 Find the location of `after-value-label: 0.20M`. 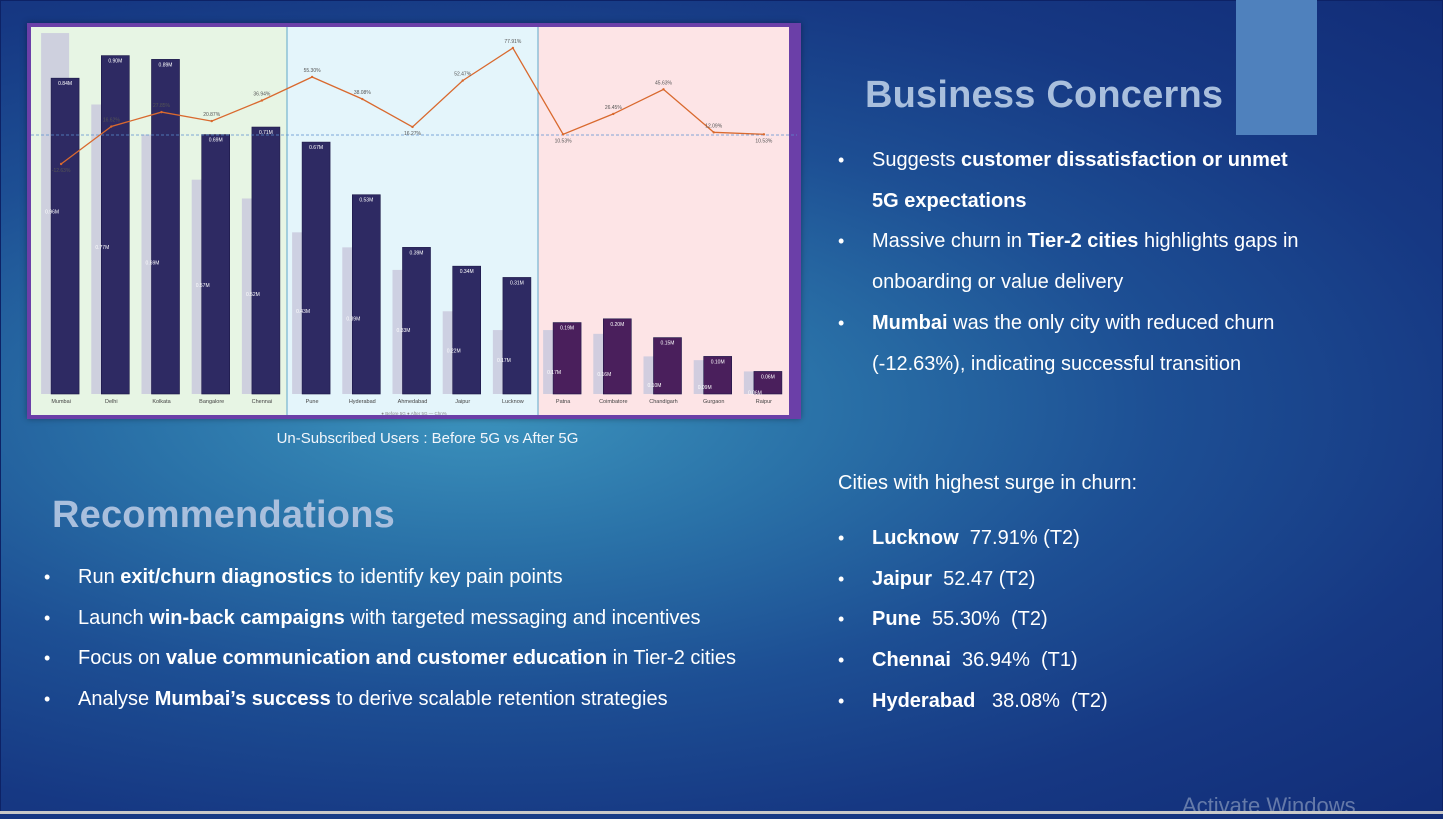

after-value-label: 0.20M is located at coordinates (617, 325).